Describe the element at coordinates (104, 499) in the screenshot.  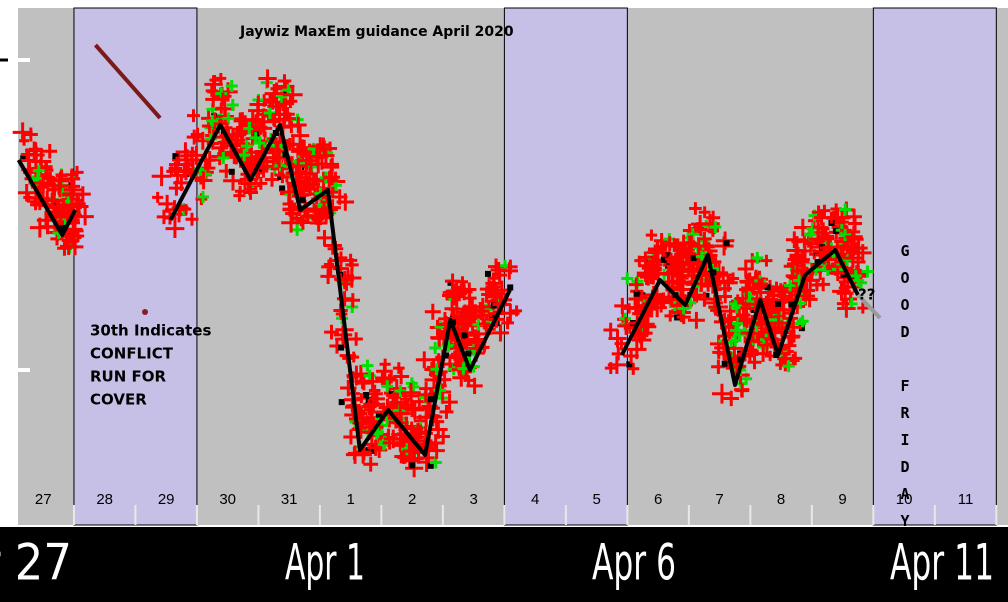
I see `x-tick-label: 28` at that location.